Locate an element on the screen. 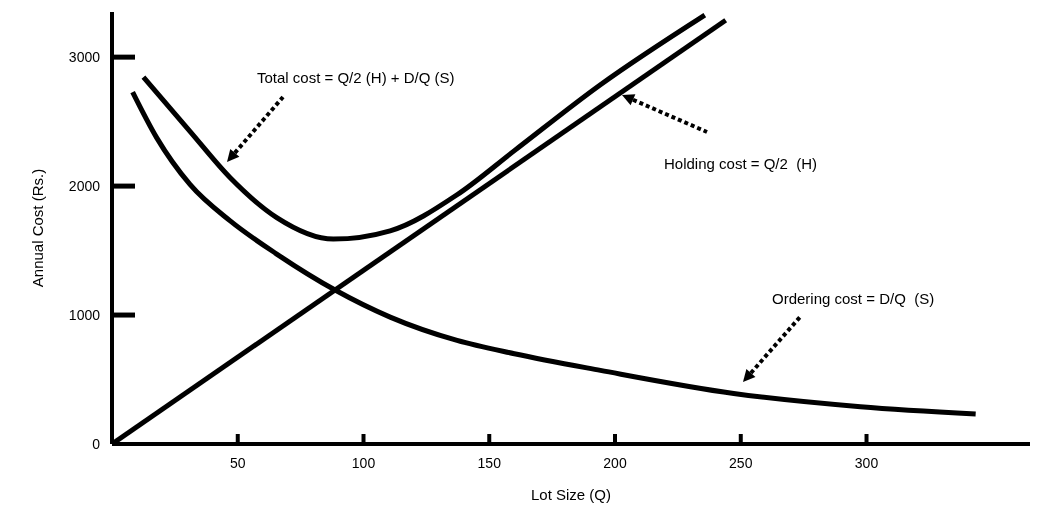 This screenshot has height=512, width=1038. x-tick-label: 300 is located at coordinates (866, 463).